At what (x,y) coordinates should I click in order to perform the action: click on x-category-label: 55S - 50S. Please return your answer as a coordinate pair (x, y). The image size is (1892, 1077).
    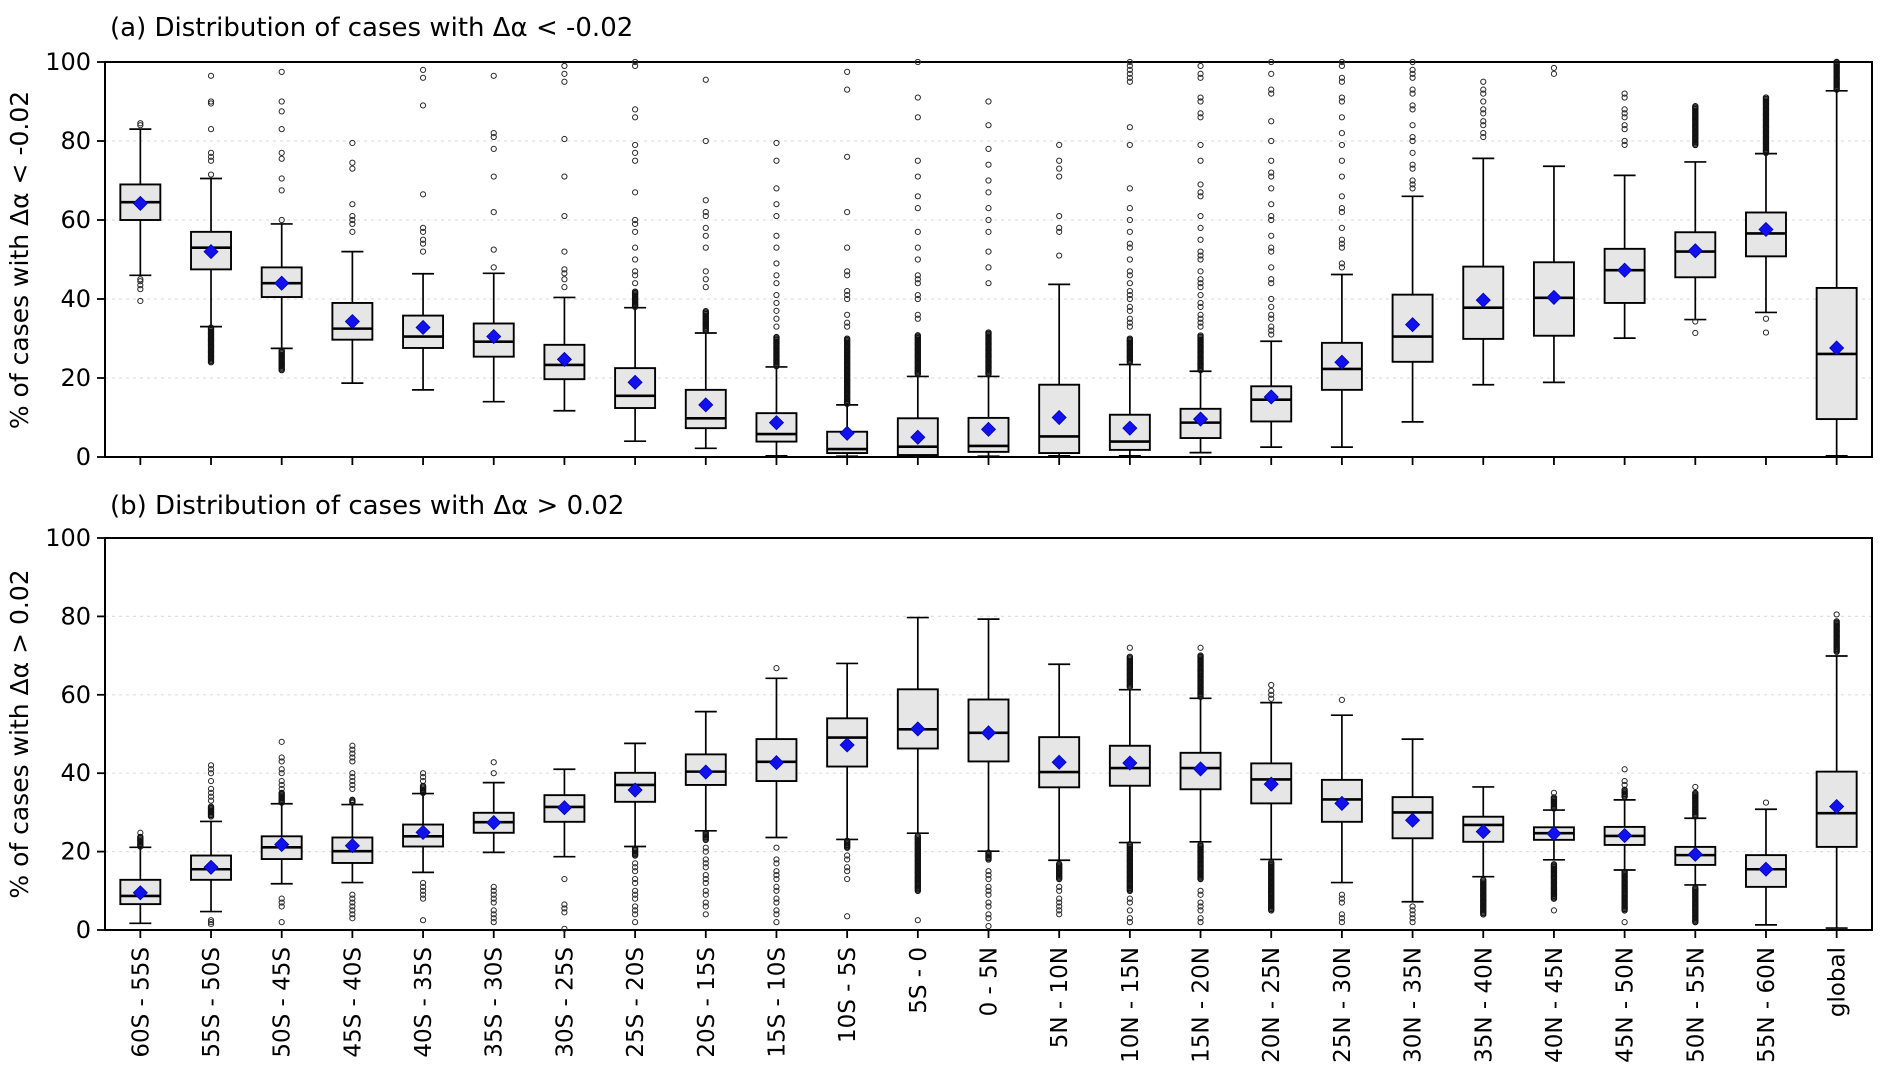
    Looking at the image, I should click on (212, 1002).